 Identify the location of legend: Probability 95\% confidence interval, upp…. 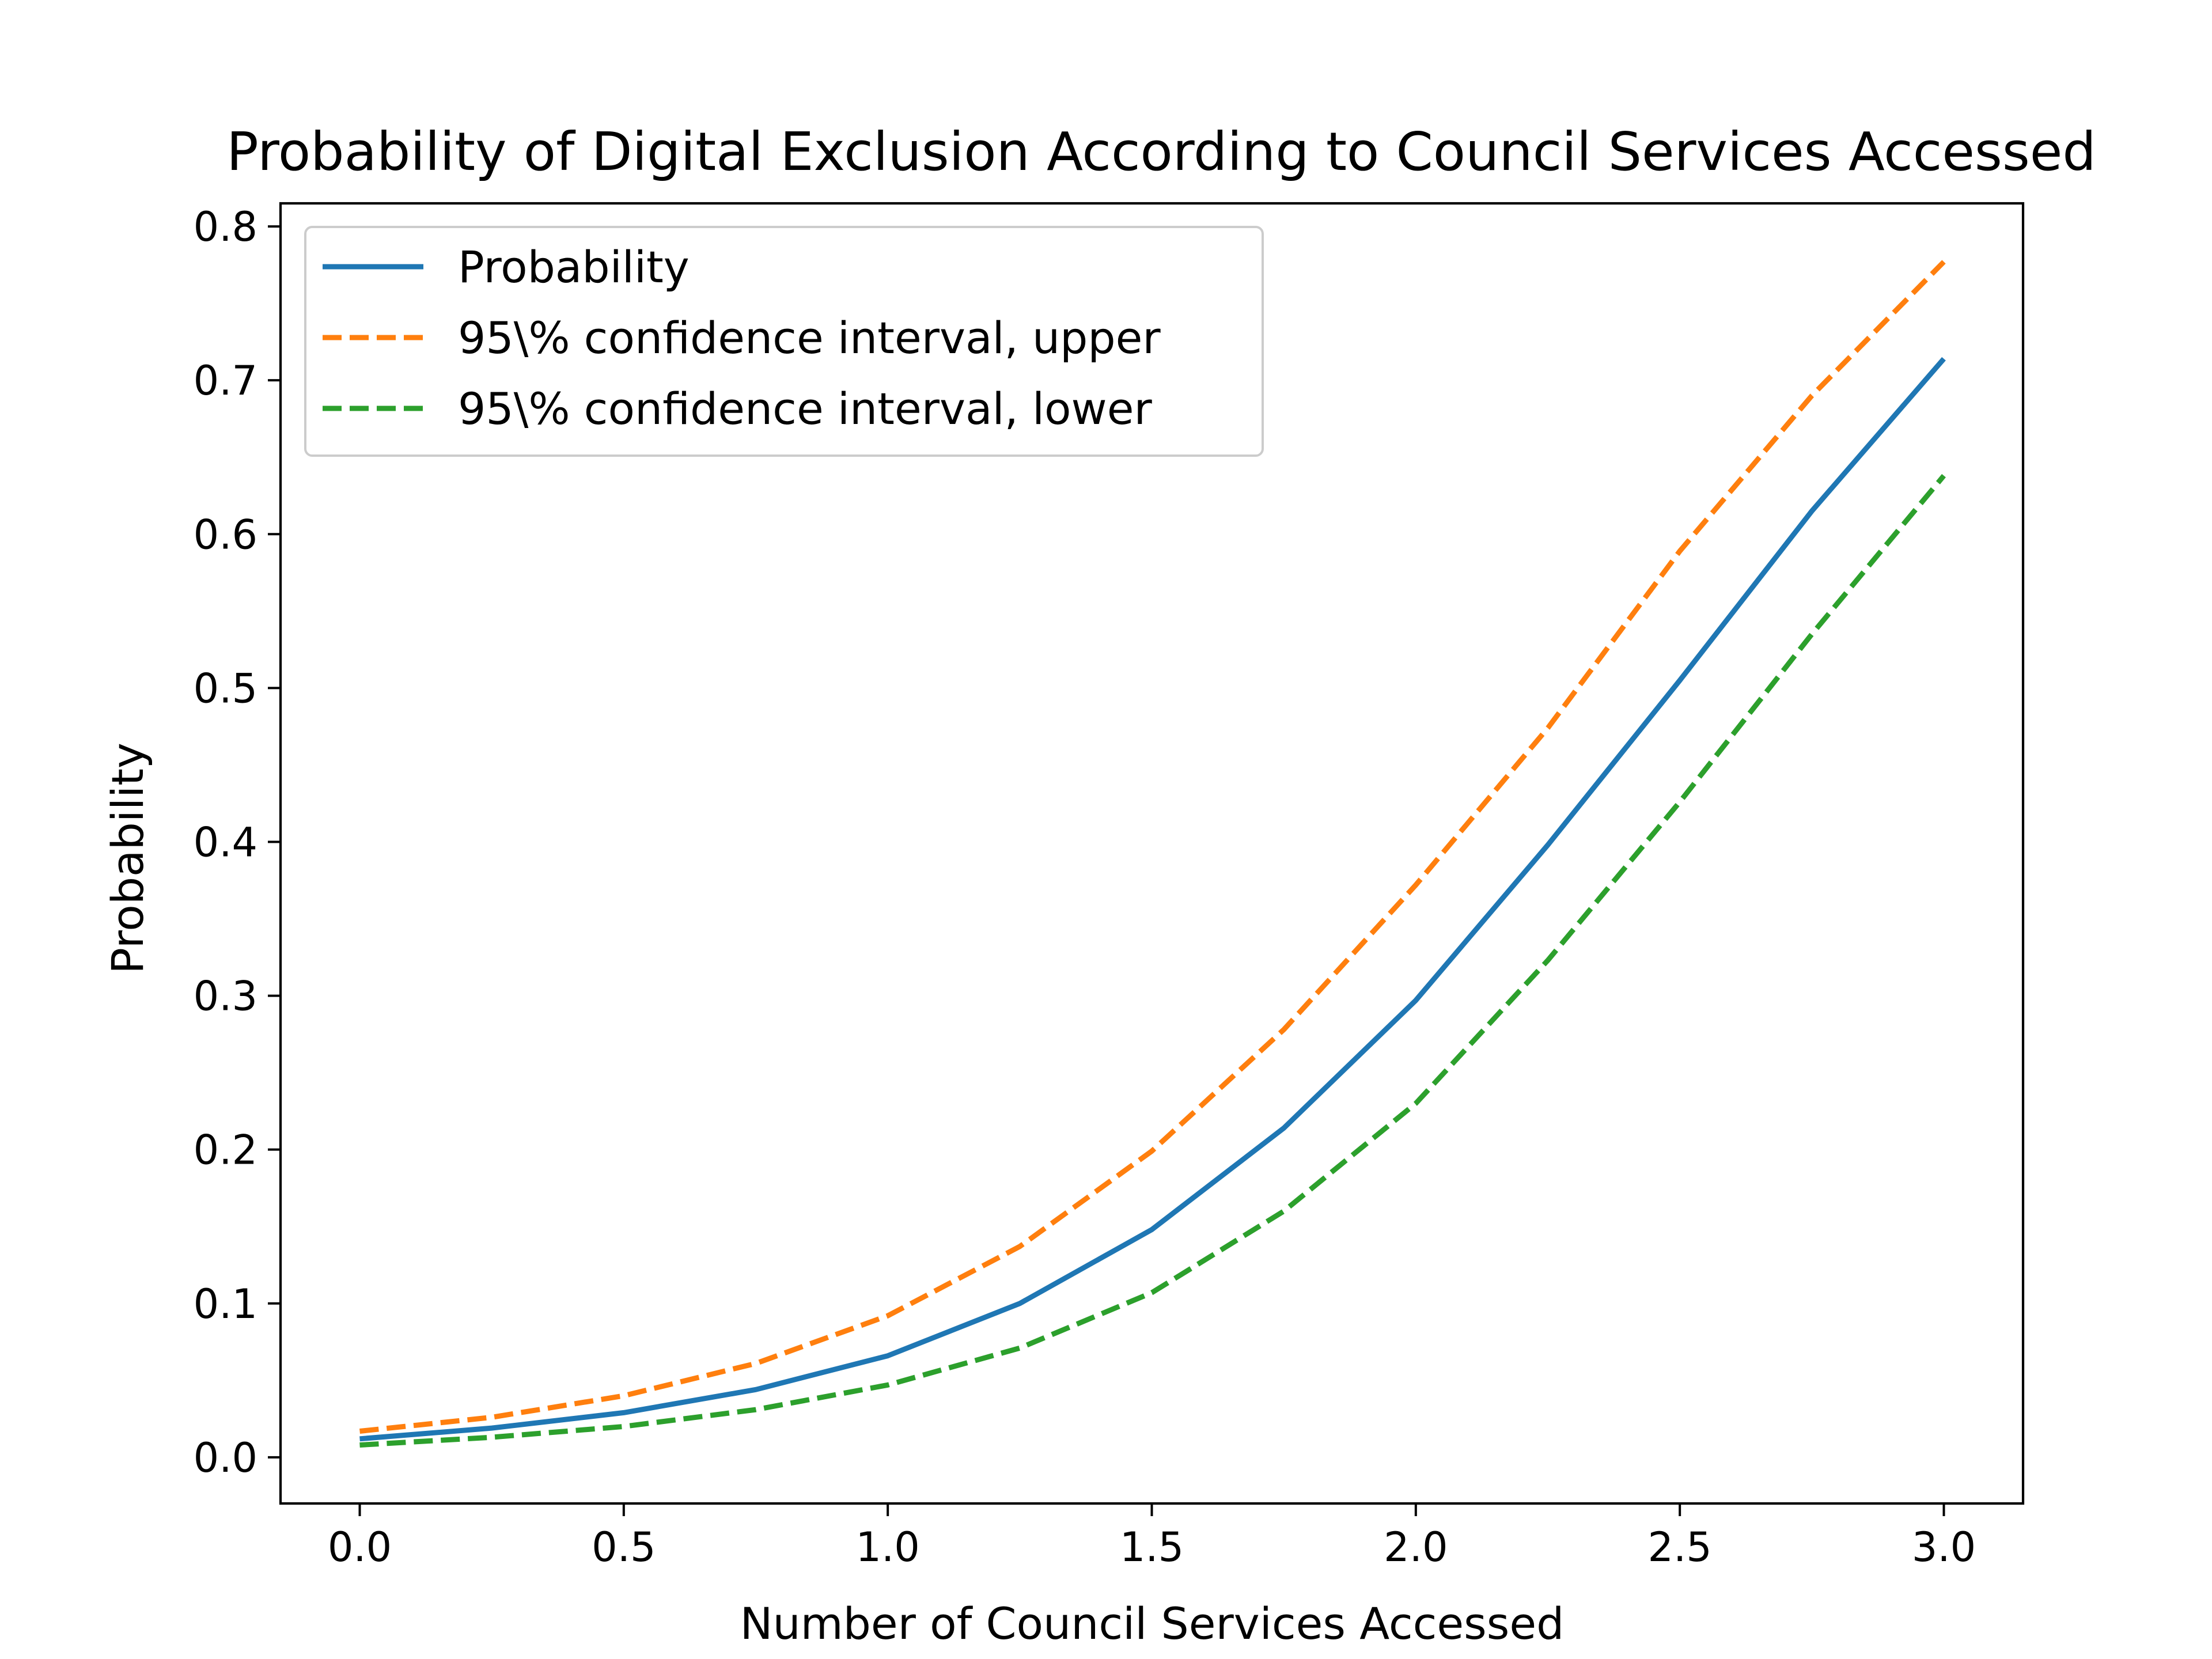
(784, 341).